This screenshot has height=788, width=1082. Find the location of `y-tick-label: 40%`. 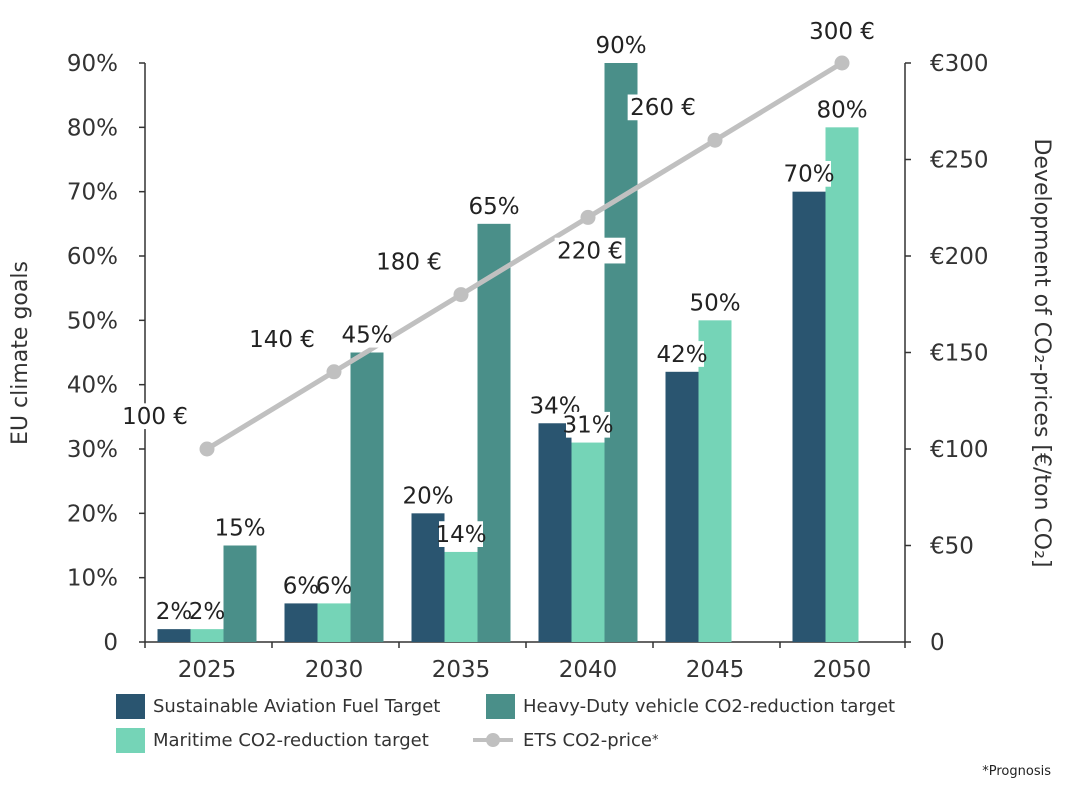

y-tick-label: 40% is located at coordinates (92, 386).